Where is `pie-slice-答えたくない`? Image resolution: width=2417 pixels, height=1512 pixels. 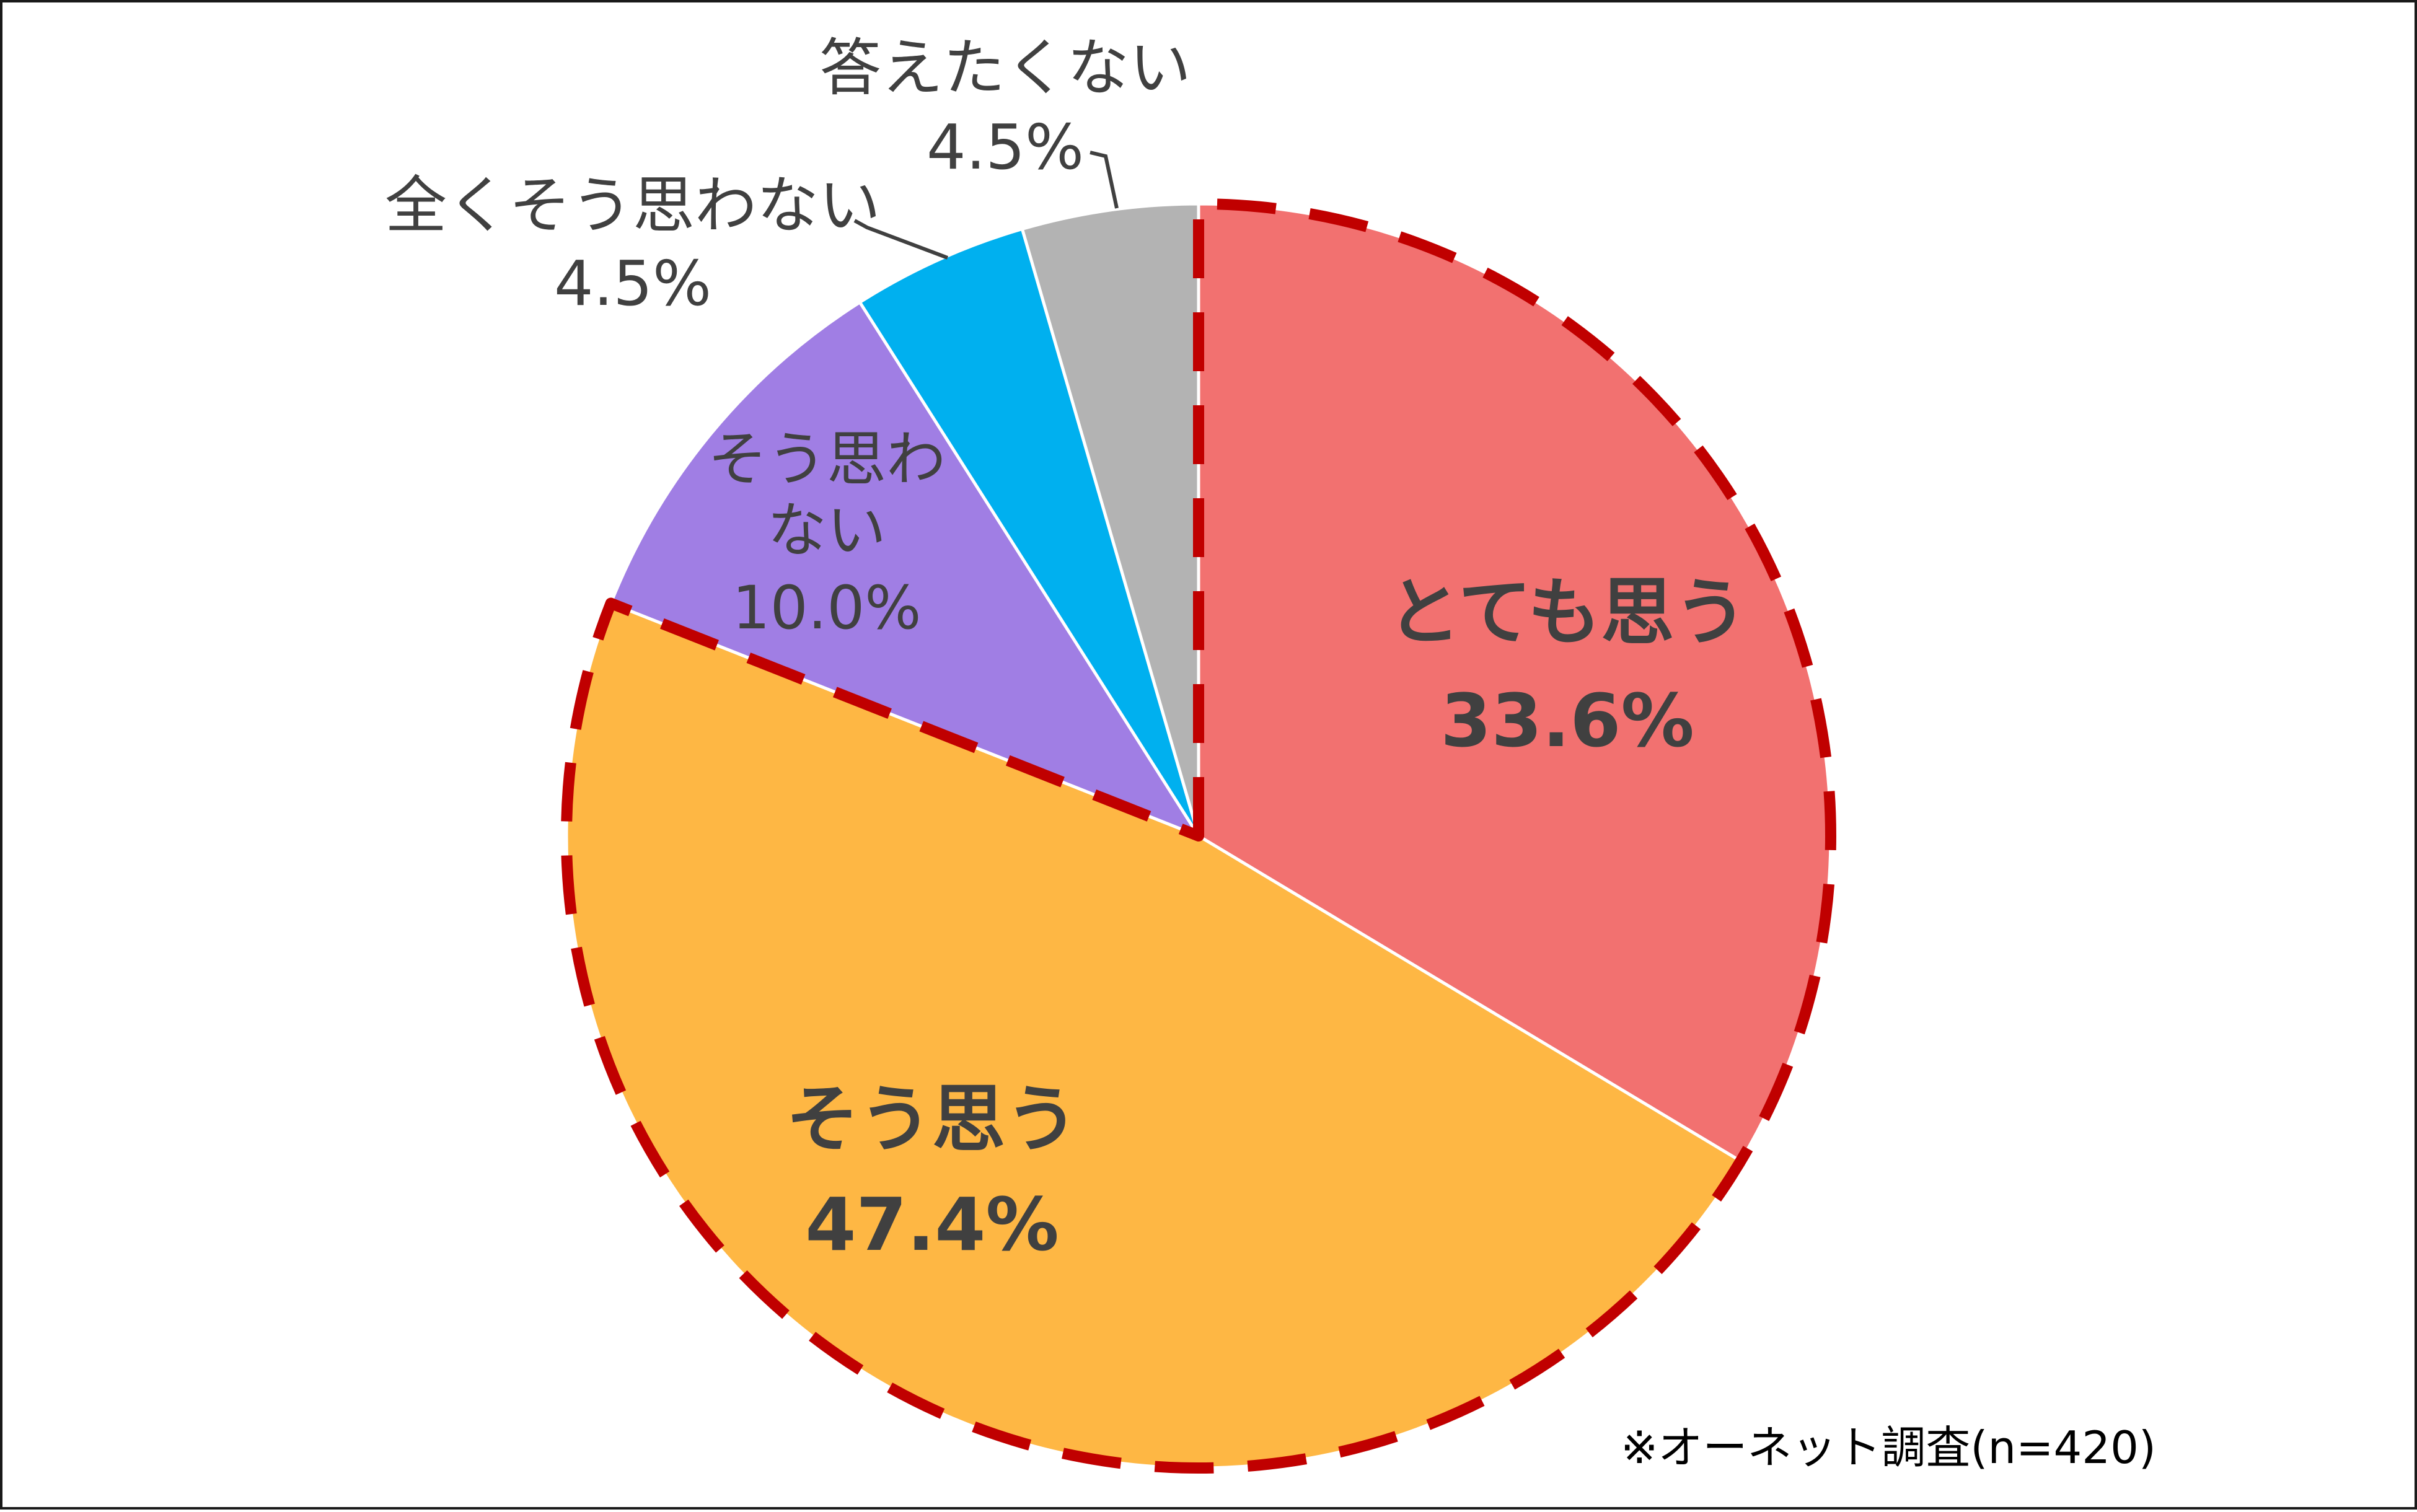
pie-slice-答えたくない is located at coordinates (1110, 519).